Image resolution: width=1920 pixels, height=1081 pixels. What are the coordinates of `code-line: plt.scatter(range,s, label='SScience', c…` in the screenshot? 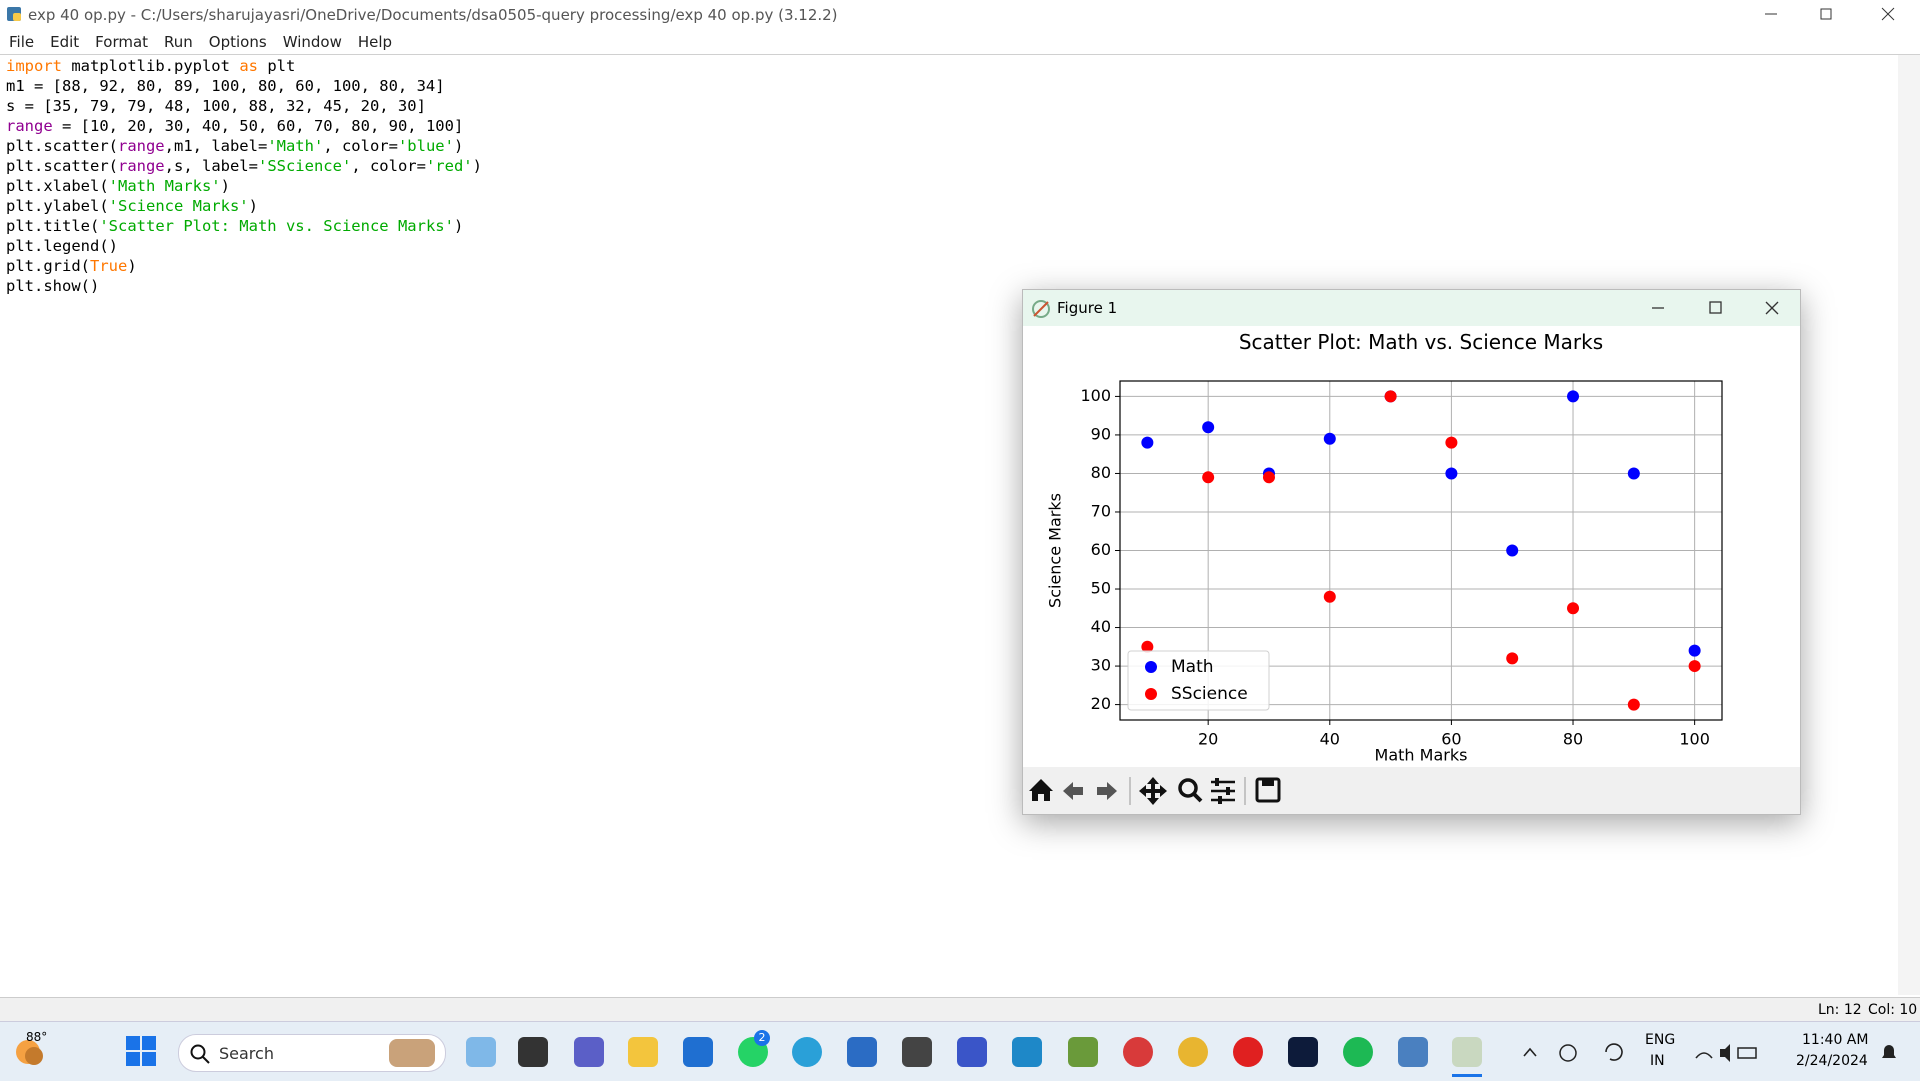 It's located at (244, 166).